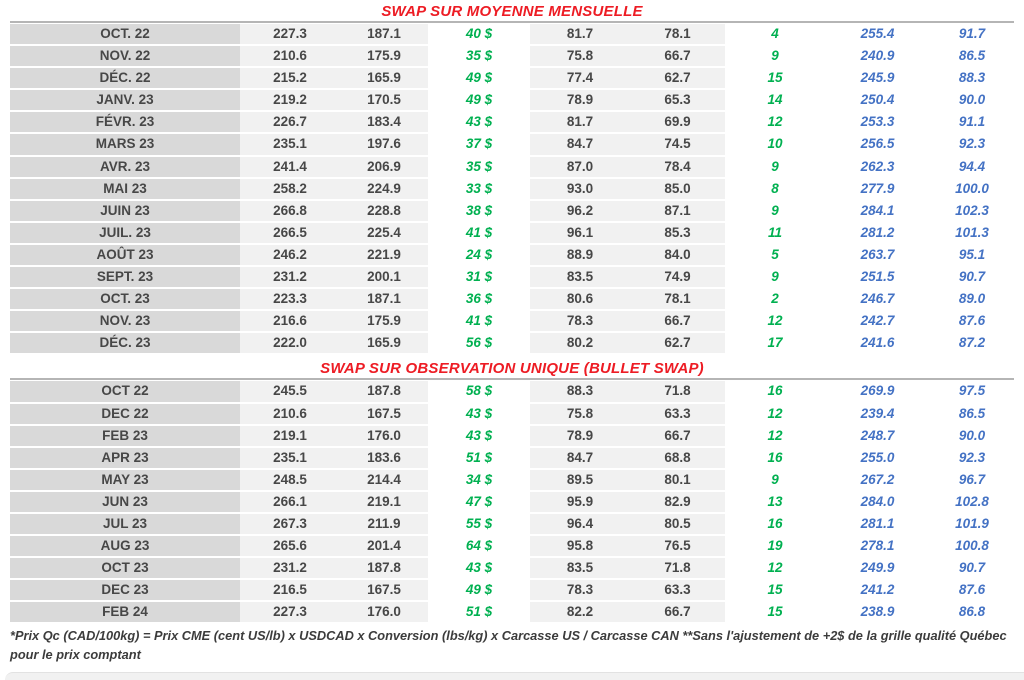 This screenshot has height=680, width=1024. I want to click on cell-value: 80.5, so click(677, 525).